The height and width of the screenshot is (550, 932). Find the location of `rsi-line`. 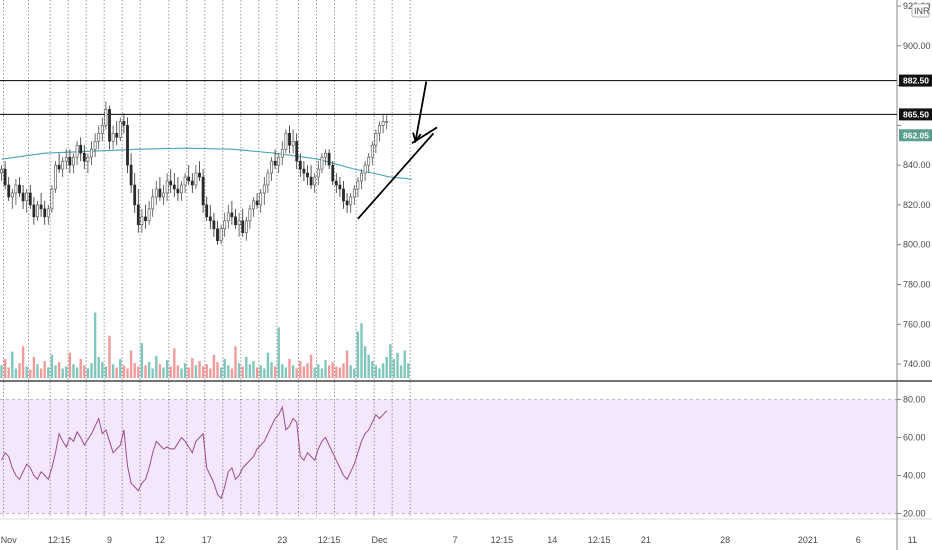

rsi-line is located at coordinates (194, 452).